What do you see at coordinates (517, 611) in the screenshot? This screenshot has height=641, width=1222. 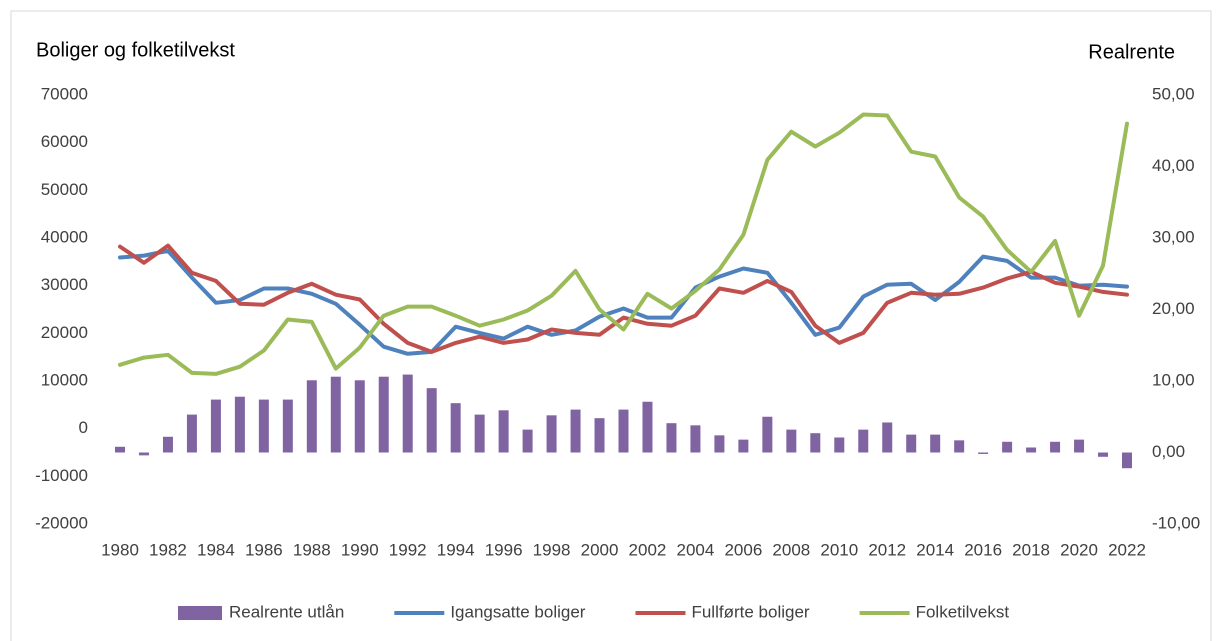 I see `legend-label: Igangsatte boliger` at bounding box center [517, 611].